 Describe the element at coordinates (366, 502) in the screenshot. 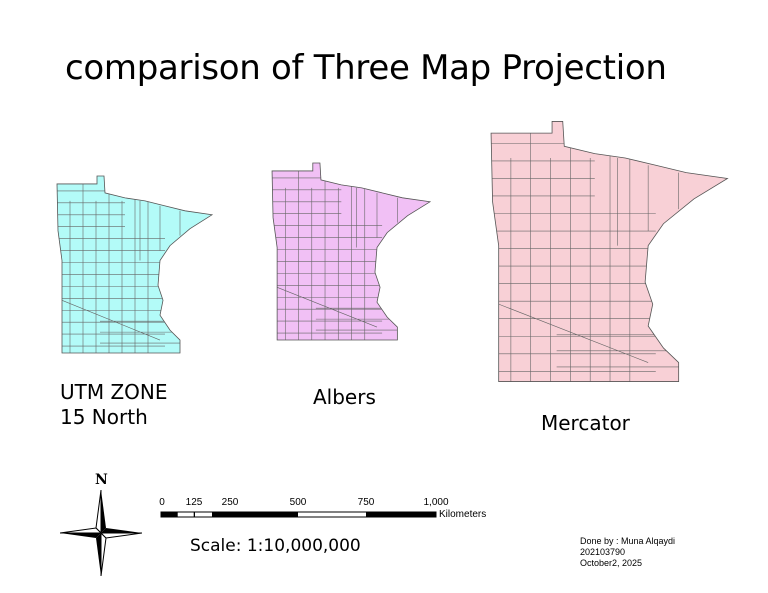

I see `scale-tick-label: 750` at that location.